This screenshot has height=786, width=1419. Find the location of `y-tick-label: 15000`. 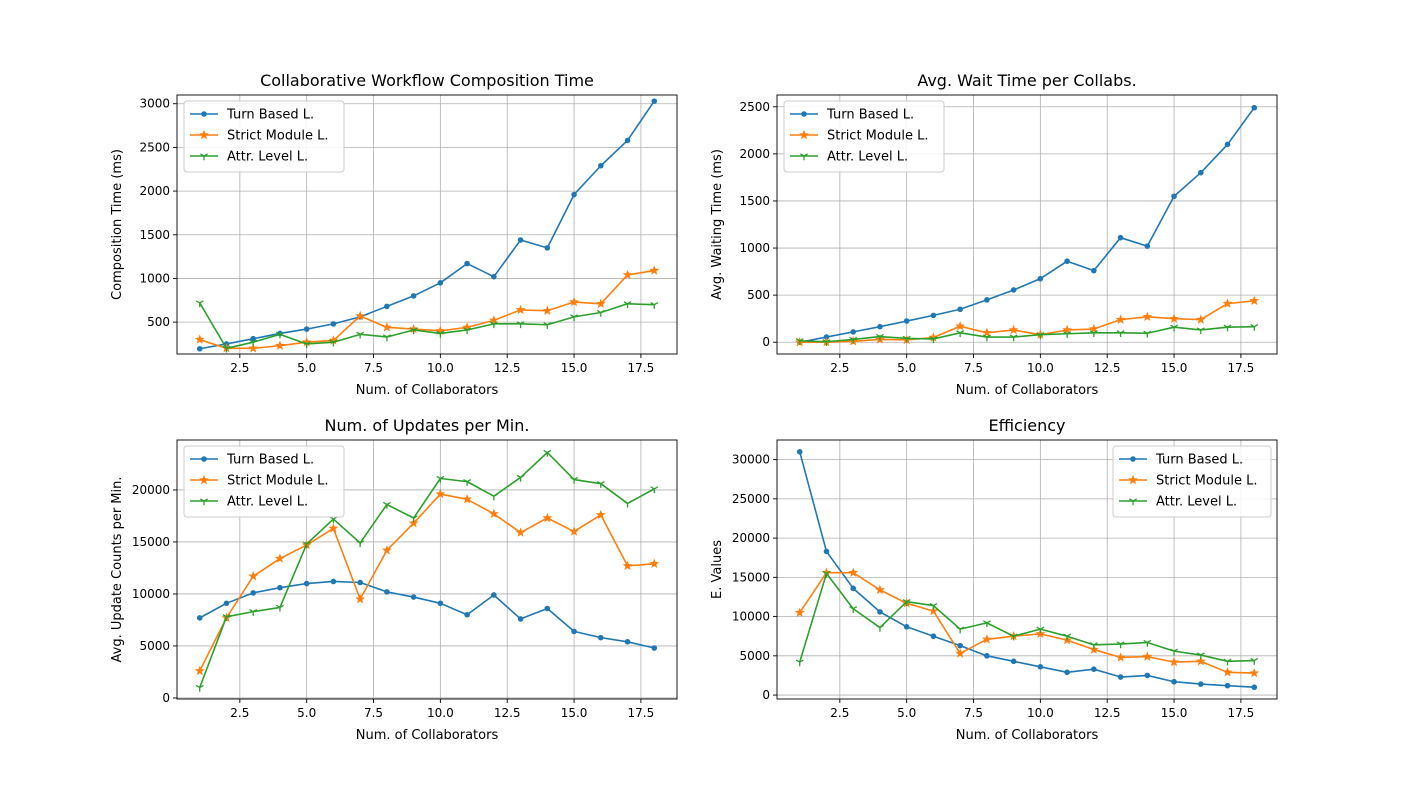

y-tick-label: 15000 is located at coordinates (151, 542).